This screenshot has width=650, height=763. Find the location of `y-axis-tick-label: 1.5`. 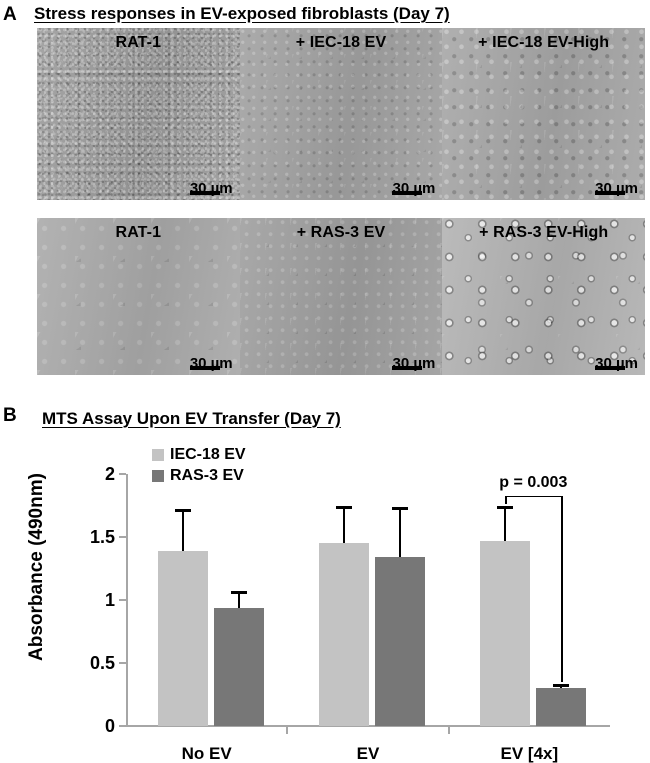

y-axis-tick-label: 1.5 is located at coordinates (102, 537).